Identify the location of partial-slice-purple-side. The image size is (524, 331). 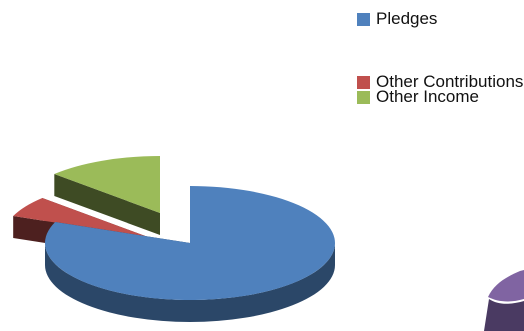
(504, 315).